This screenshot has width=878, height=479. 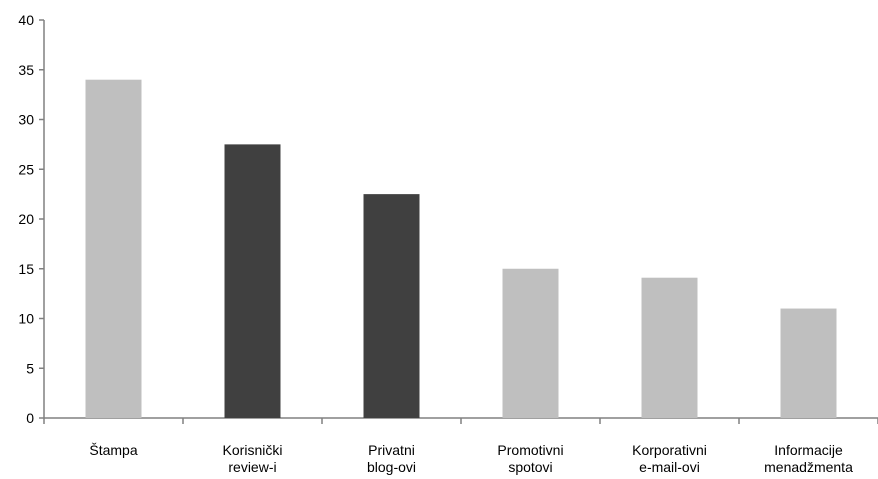 I want to click on y-axis: 0 5 10 15 20 25 30 35 40, so click(x=31, y=219).